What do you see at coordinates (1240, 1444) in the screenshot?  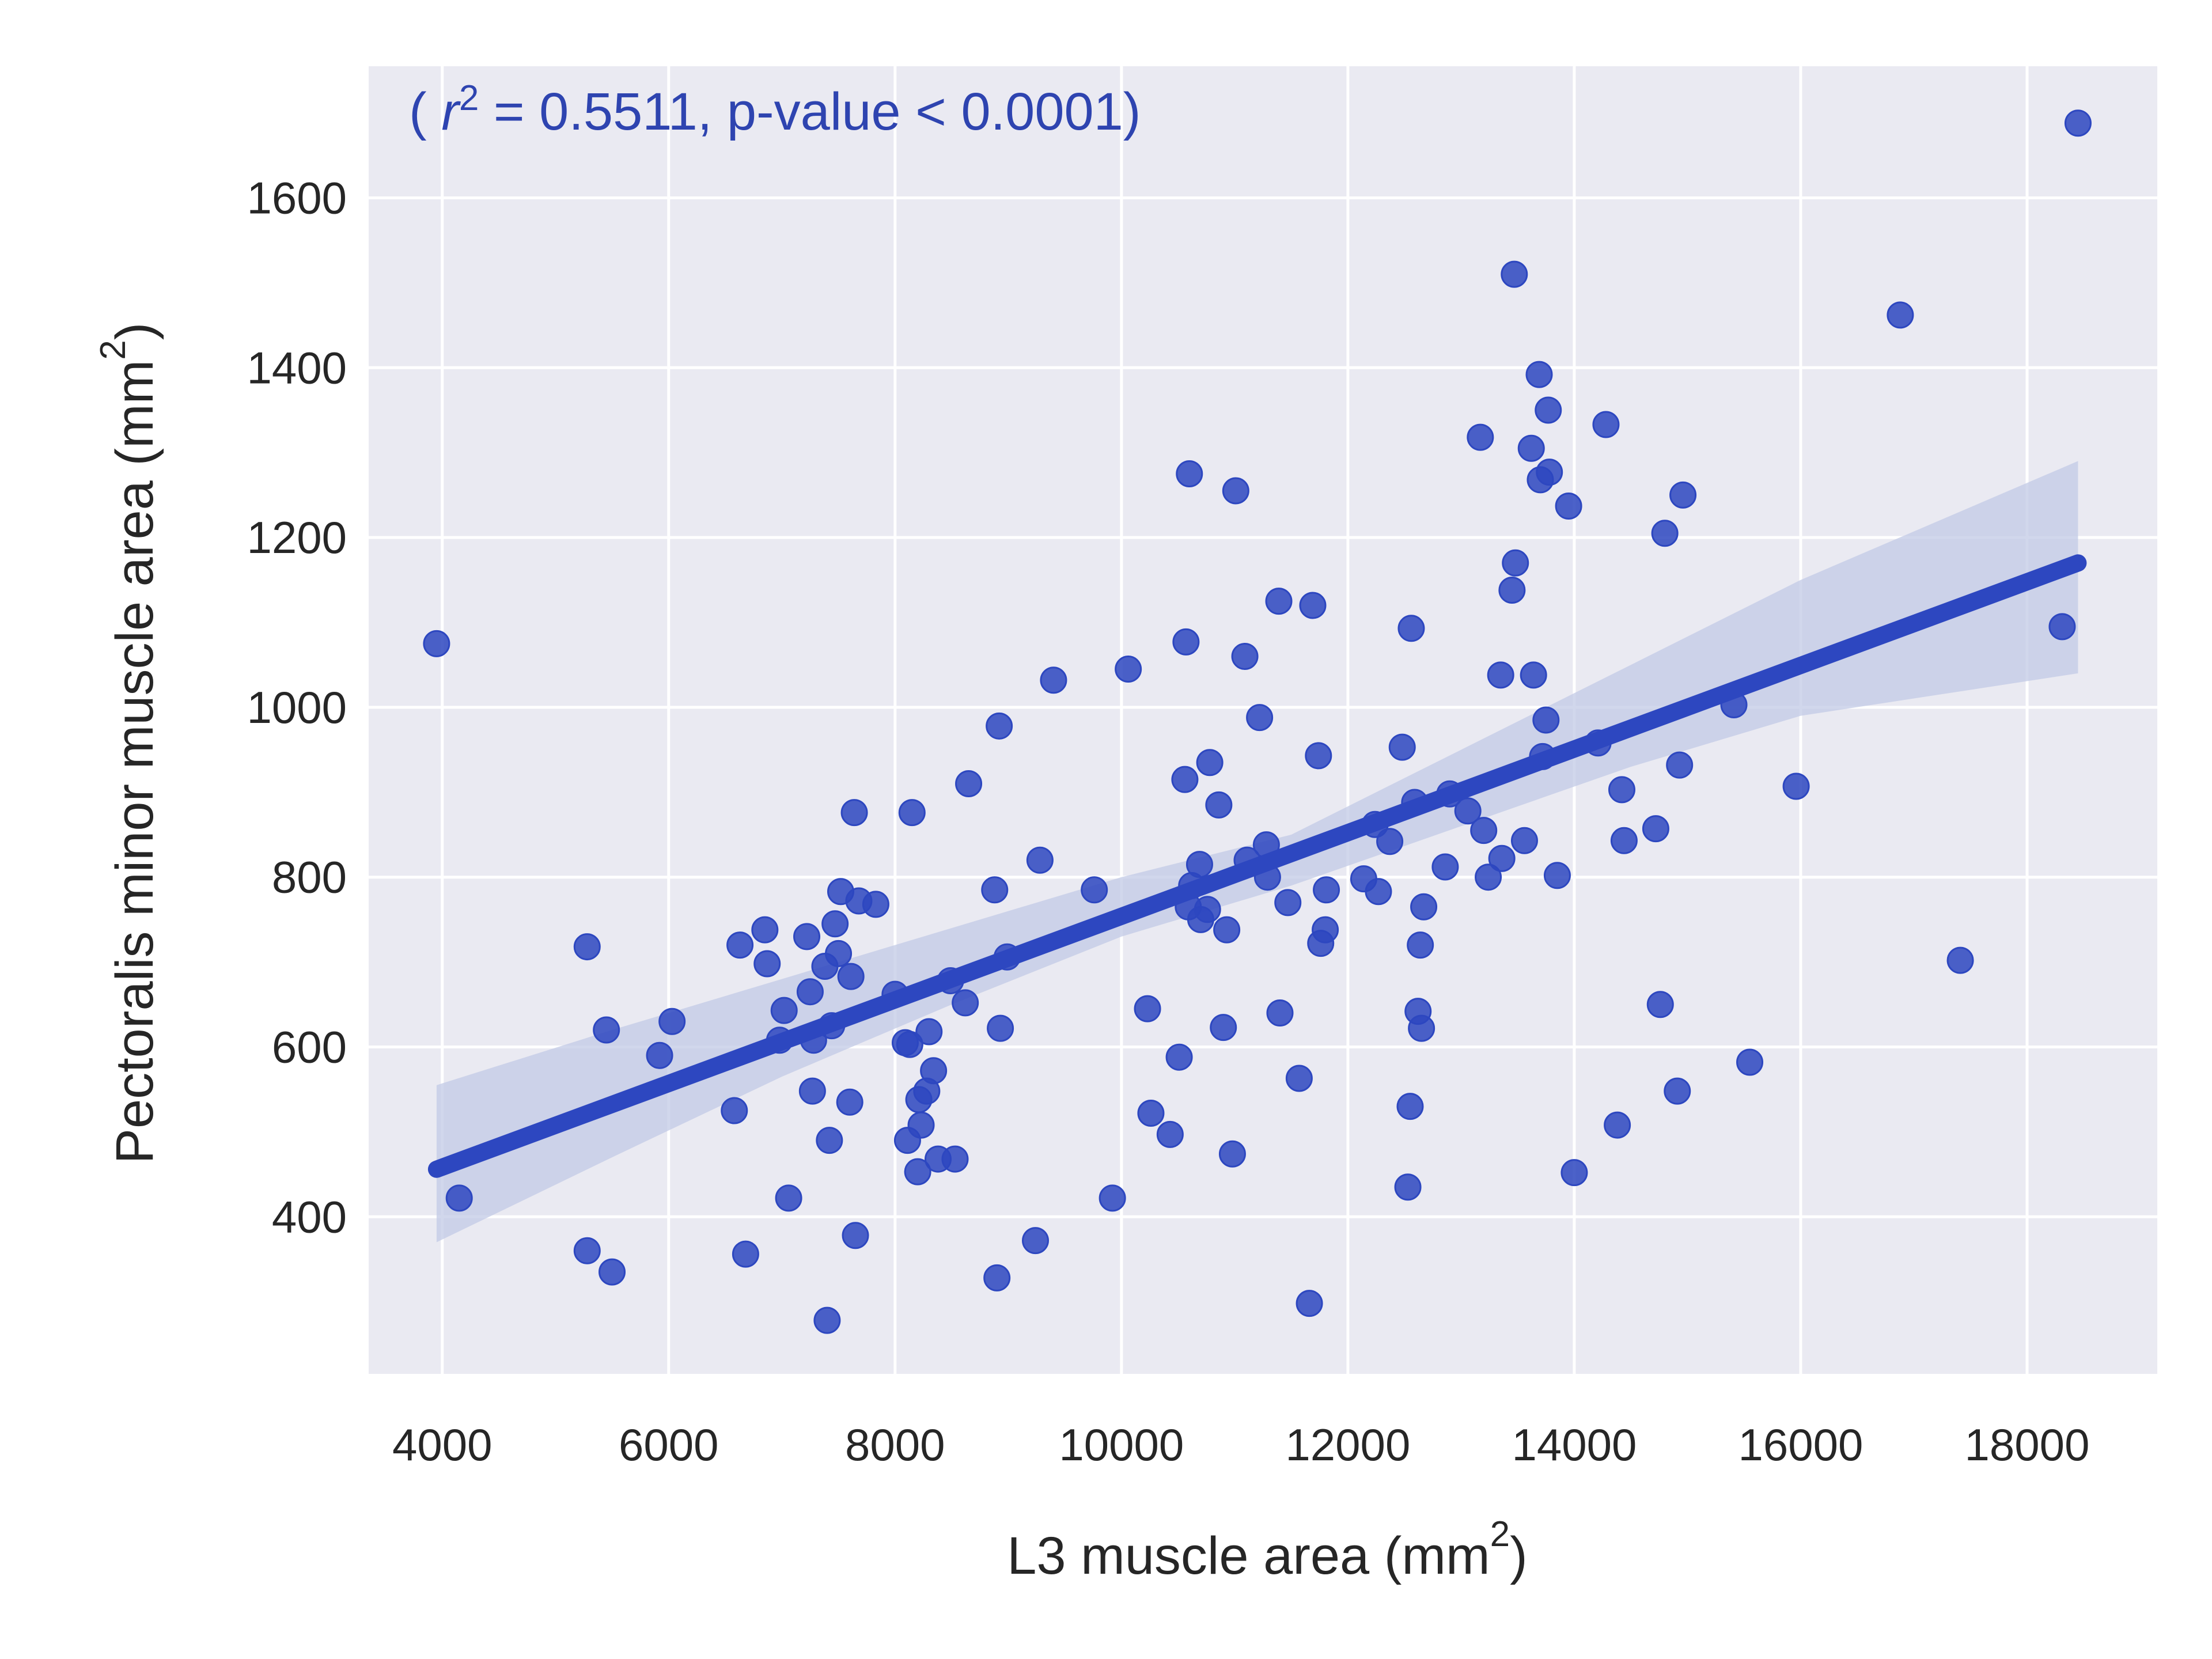 I see `x-tick-labels: 4000 6000 8000 10000 12000 14000 16000 18000` at bounding box center [1240, 1444].